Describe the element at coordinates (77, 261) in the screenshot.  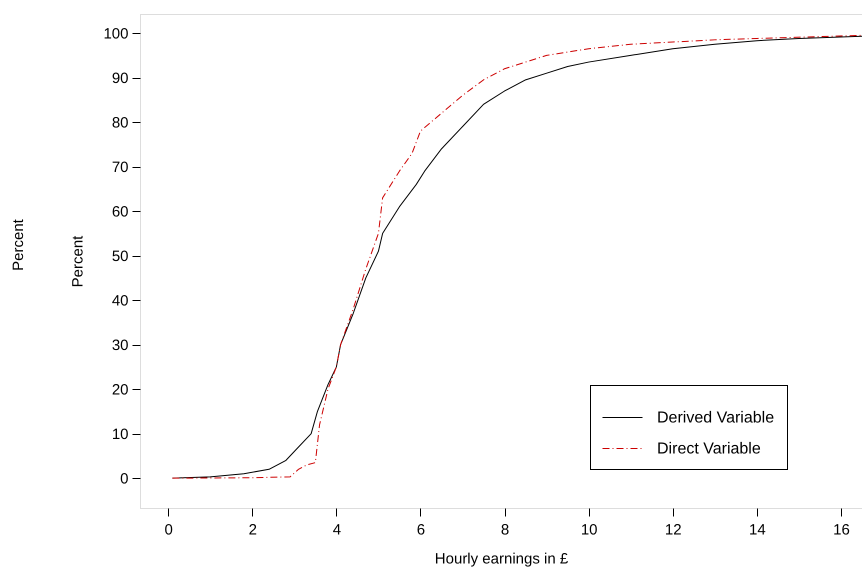
I see `y-axis-title: Percent` at that location.